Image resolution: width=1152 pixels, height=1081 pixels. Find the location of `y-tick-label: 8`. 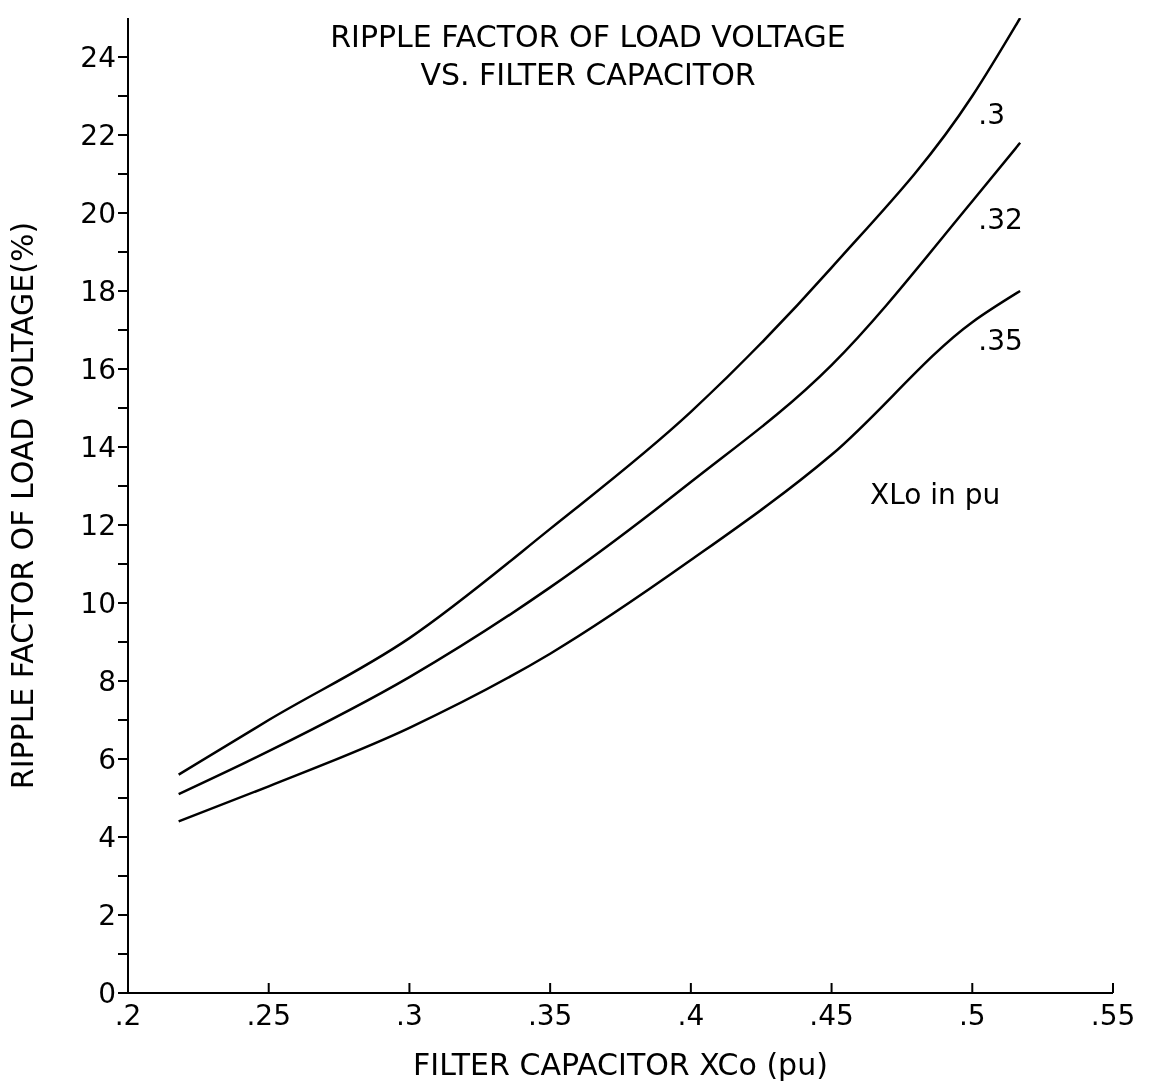

y-tick-label: 8 is located at coordinates (107, 681).